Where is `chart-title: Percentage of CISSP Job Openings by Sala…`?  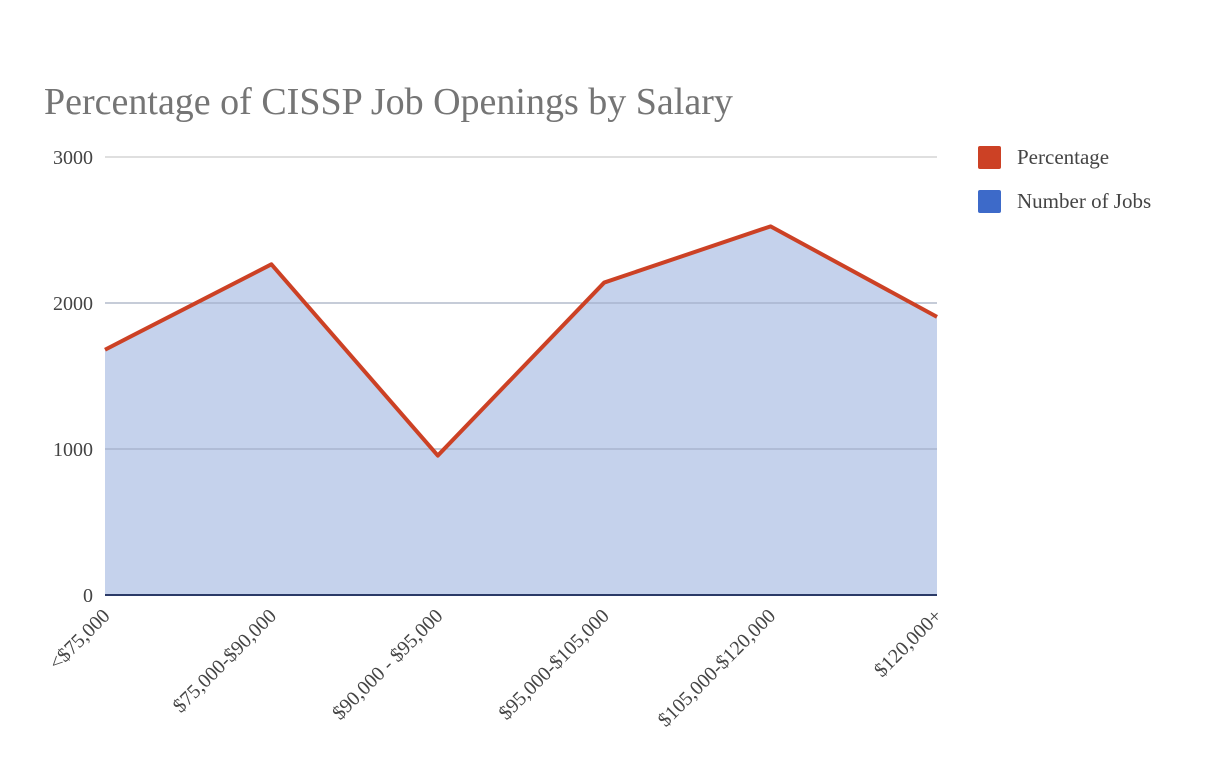 chart-title: Percentage of CISSP Job Openings by Sala… is located at coordinates (388, 102).